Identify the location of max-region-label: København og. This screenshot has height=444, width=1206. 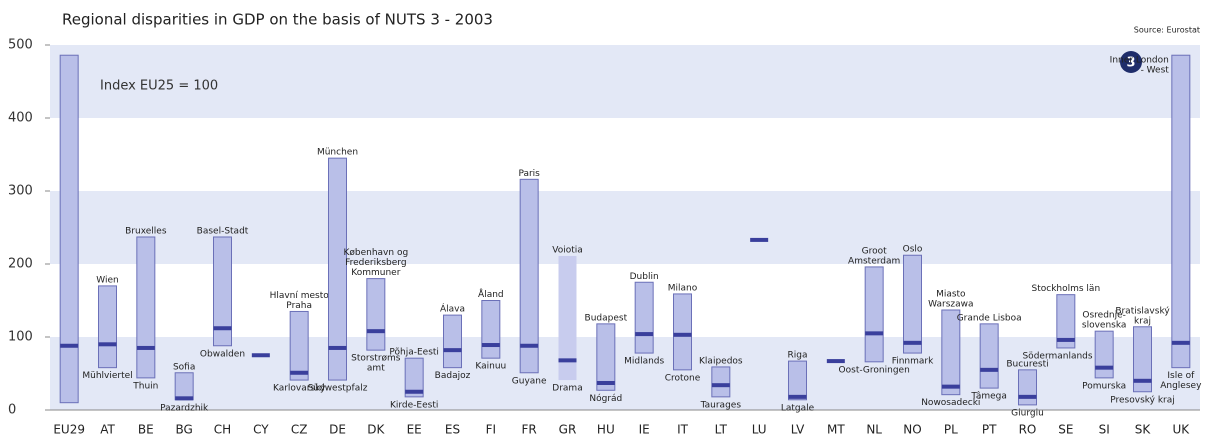
(375, 253).